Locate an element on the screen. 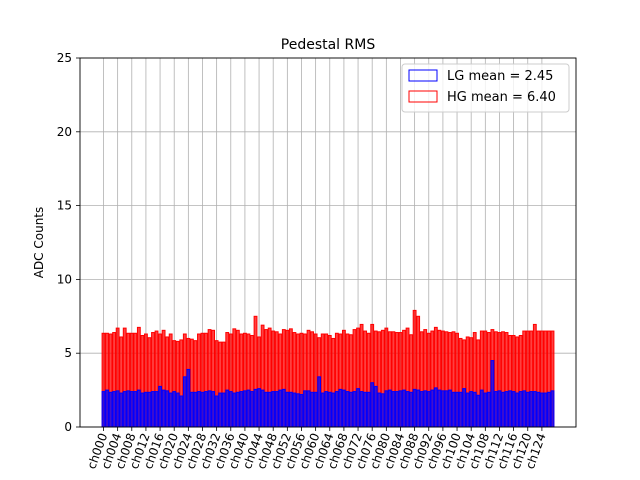 This screenshot has width=640, height=480. legend-label-hg: HG mean = 6.40 is located at coordinates (501, 97).